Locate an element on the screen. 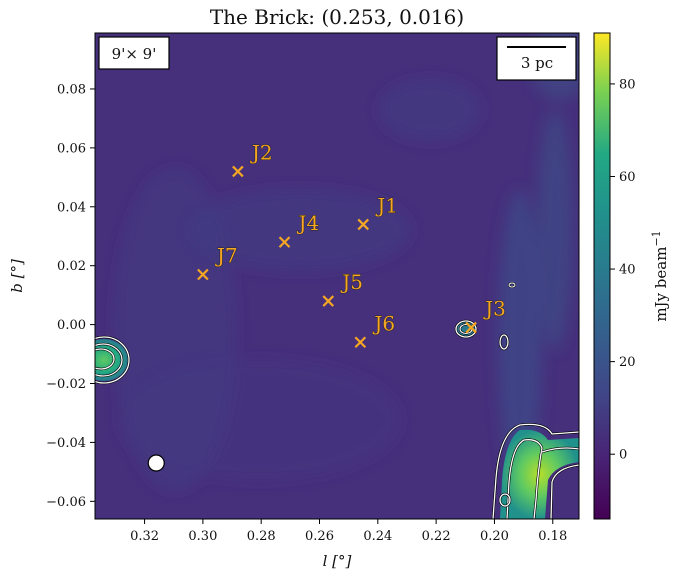 The height and width of the screenshot is (576, 676). source-label: J4 is located at coordinates (308, 223).